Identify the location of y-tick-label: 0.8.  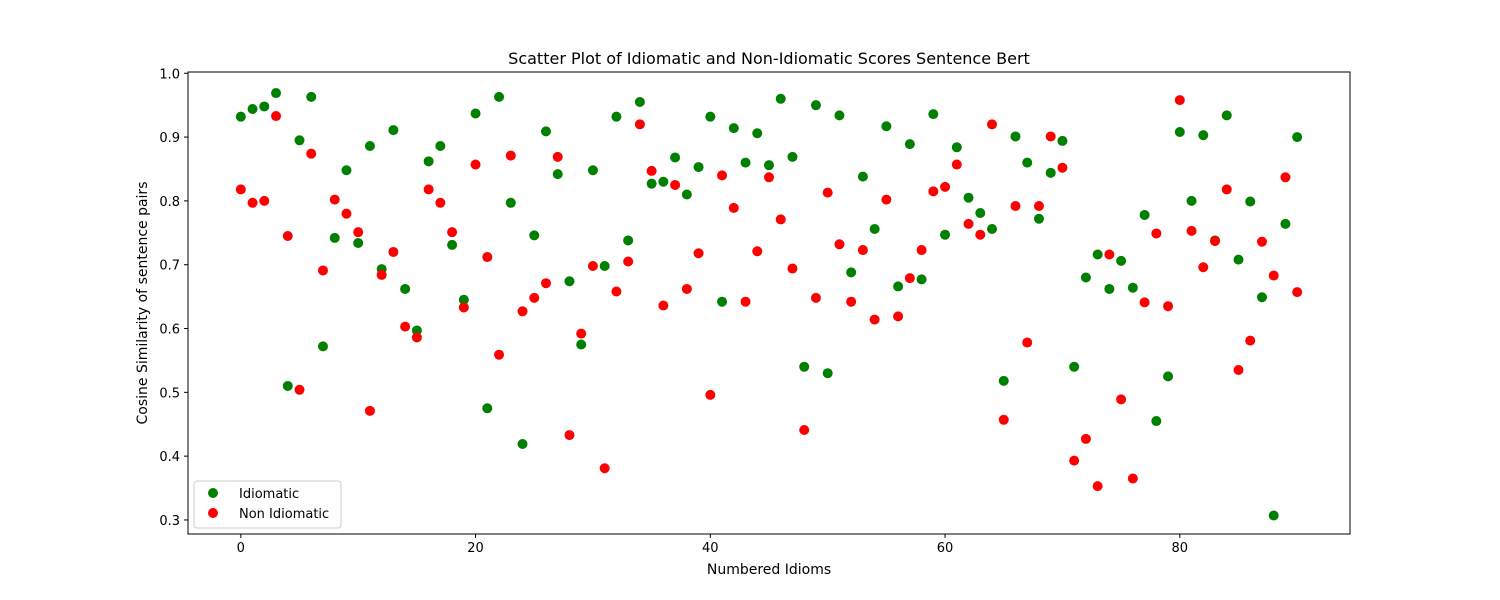
(169, 202).